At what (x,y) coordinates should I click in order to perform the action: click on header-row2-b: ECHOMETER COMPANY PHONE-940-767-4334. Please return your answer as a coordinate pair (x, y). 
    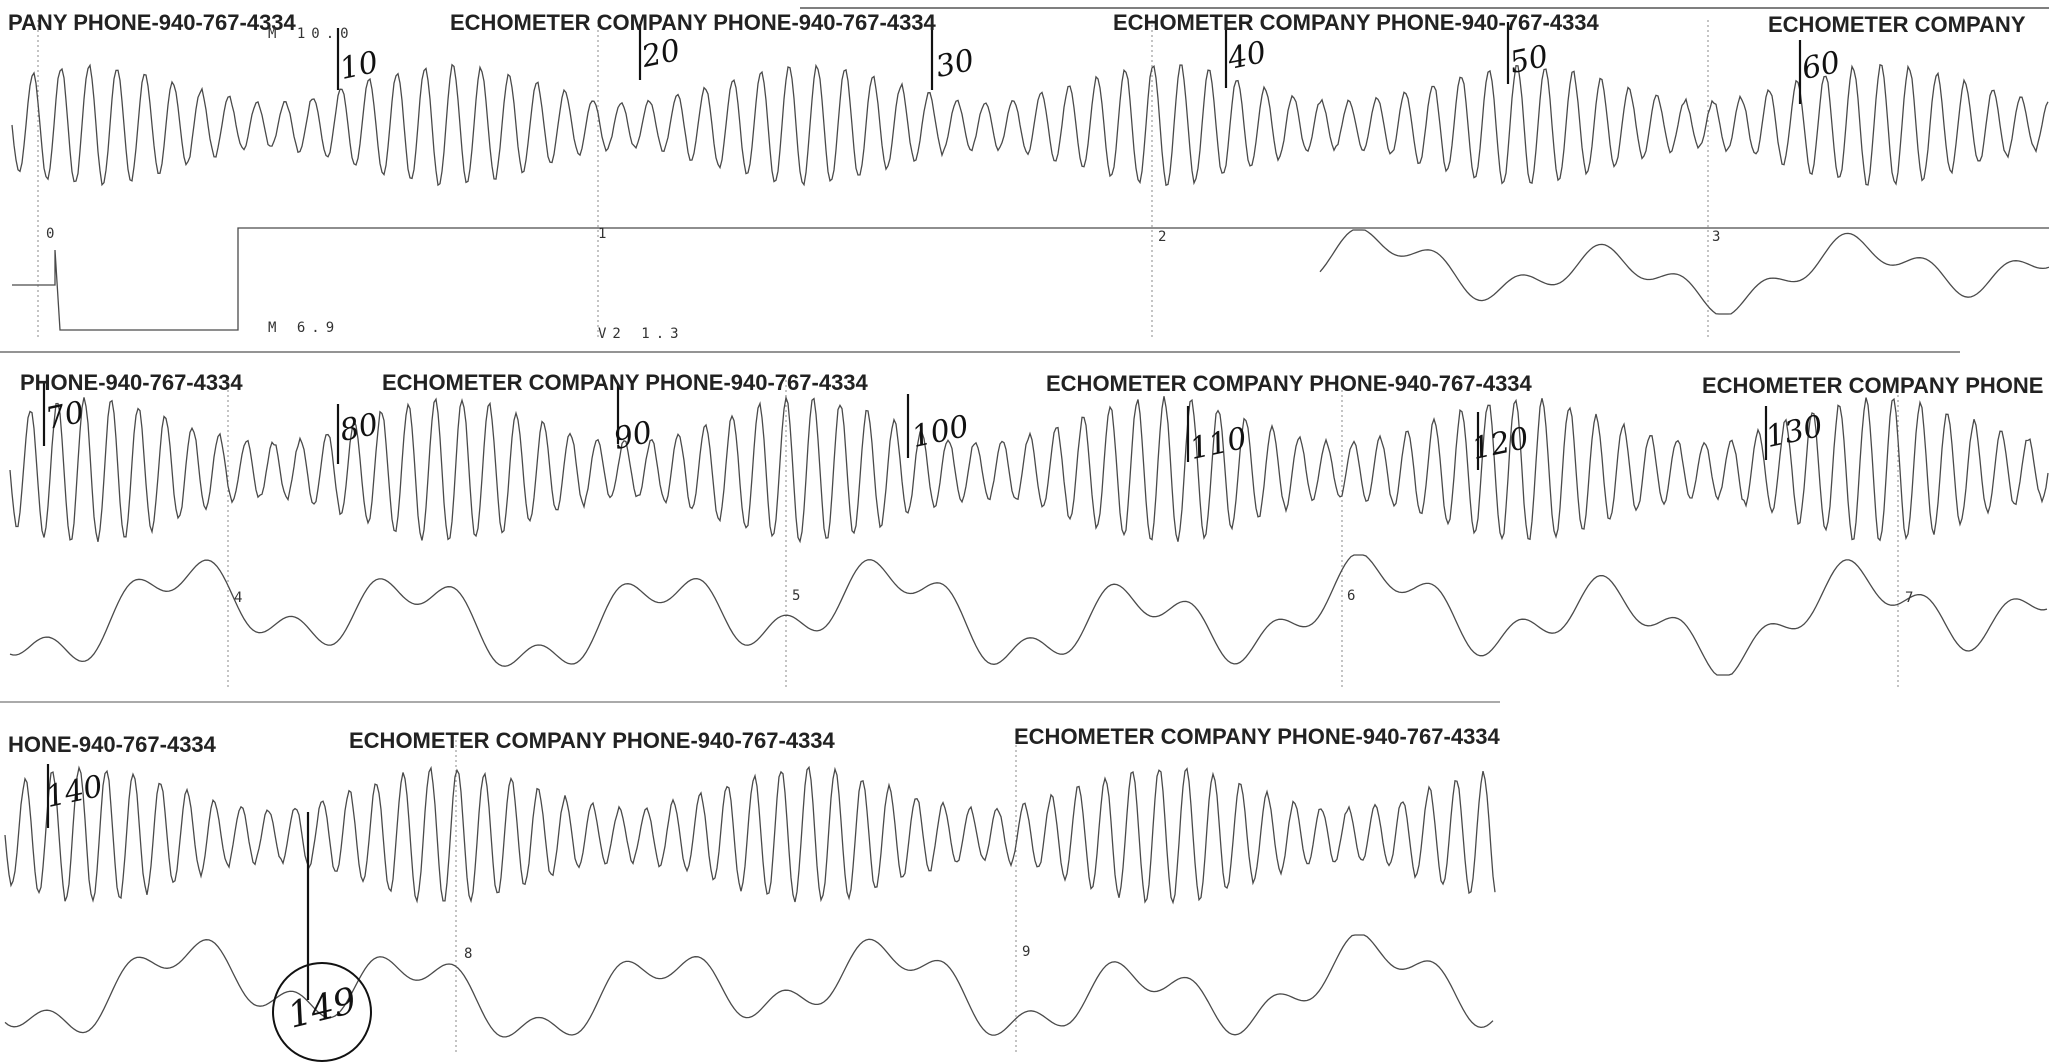
    Looking at the image, I should click on (625, 382).